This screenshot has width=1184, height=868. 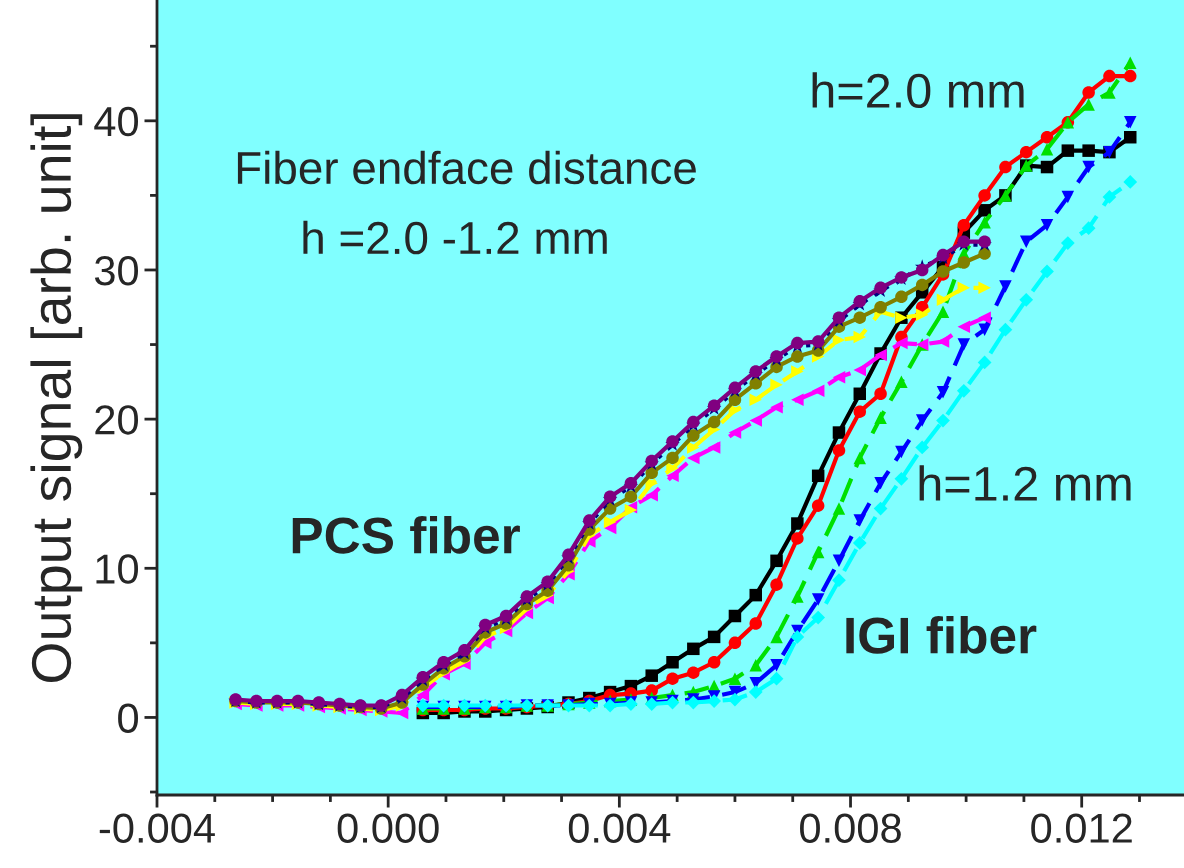 What do you see at coordinates (918, 90) in the screenshot?
I see `annotation: h=2.0 mm` at bounding box center [918, 90].